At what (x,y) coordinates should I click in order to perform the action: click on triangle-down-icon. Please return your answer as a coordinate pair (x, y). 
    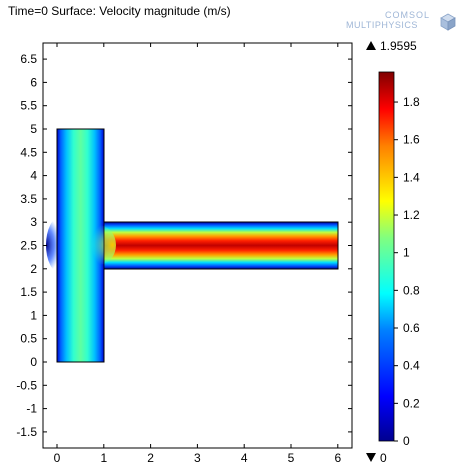
    Looking at the image, I should click on (371, 457).